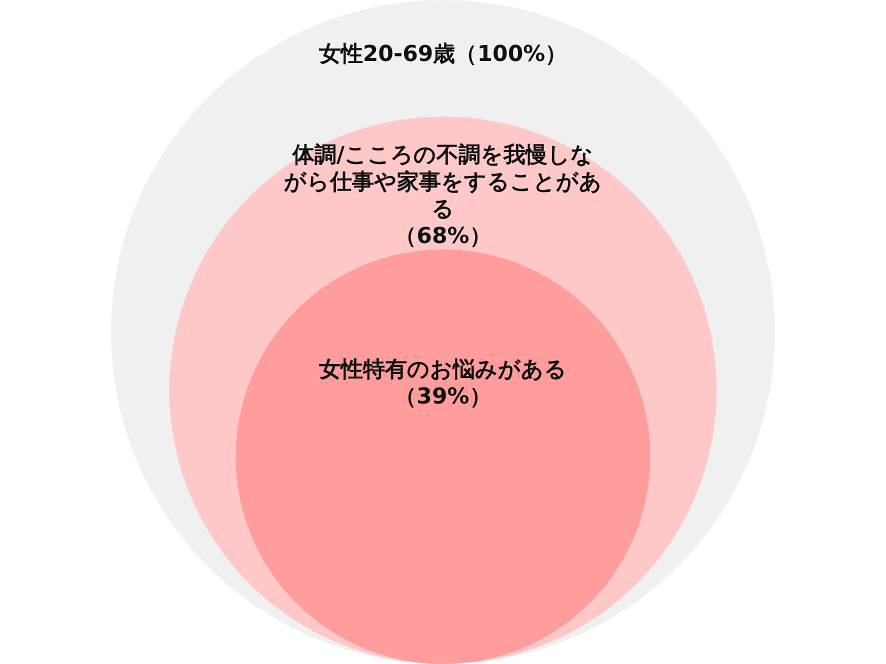 The height and width of the screenshot is (664, 886). Describe the element at coordinates (511, 54) in the screenshot. I see `data-label: （100%）` at that location.